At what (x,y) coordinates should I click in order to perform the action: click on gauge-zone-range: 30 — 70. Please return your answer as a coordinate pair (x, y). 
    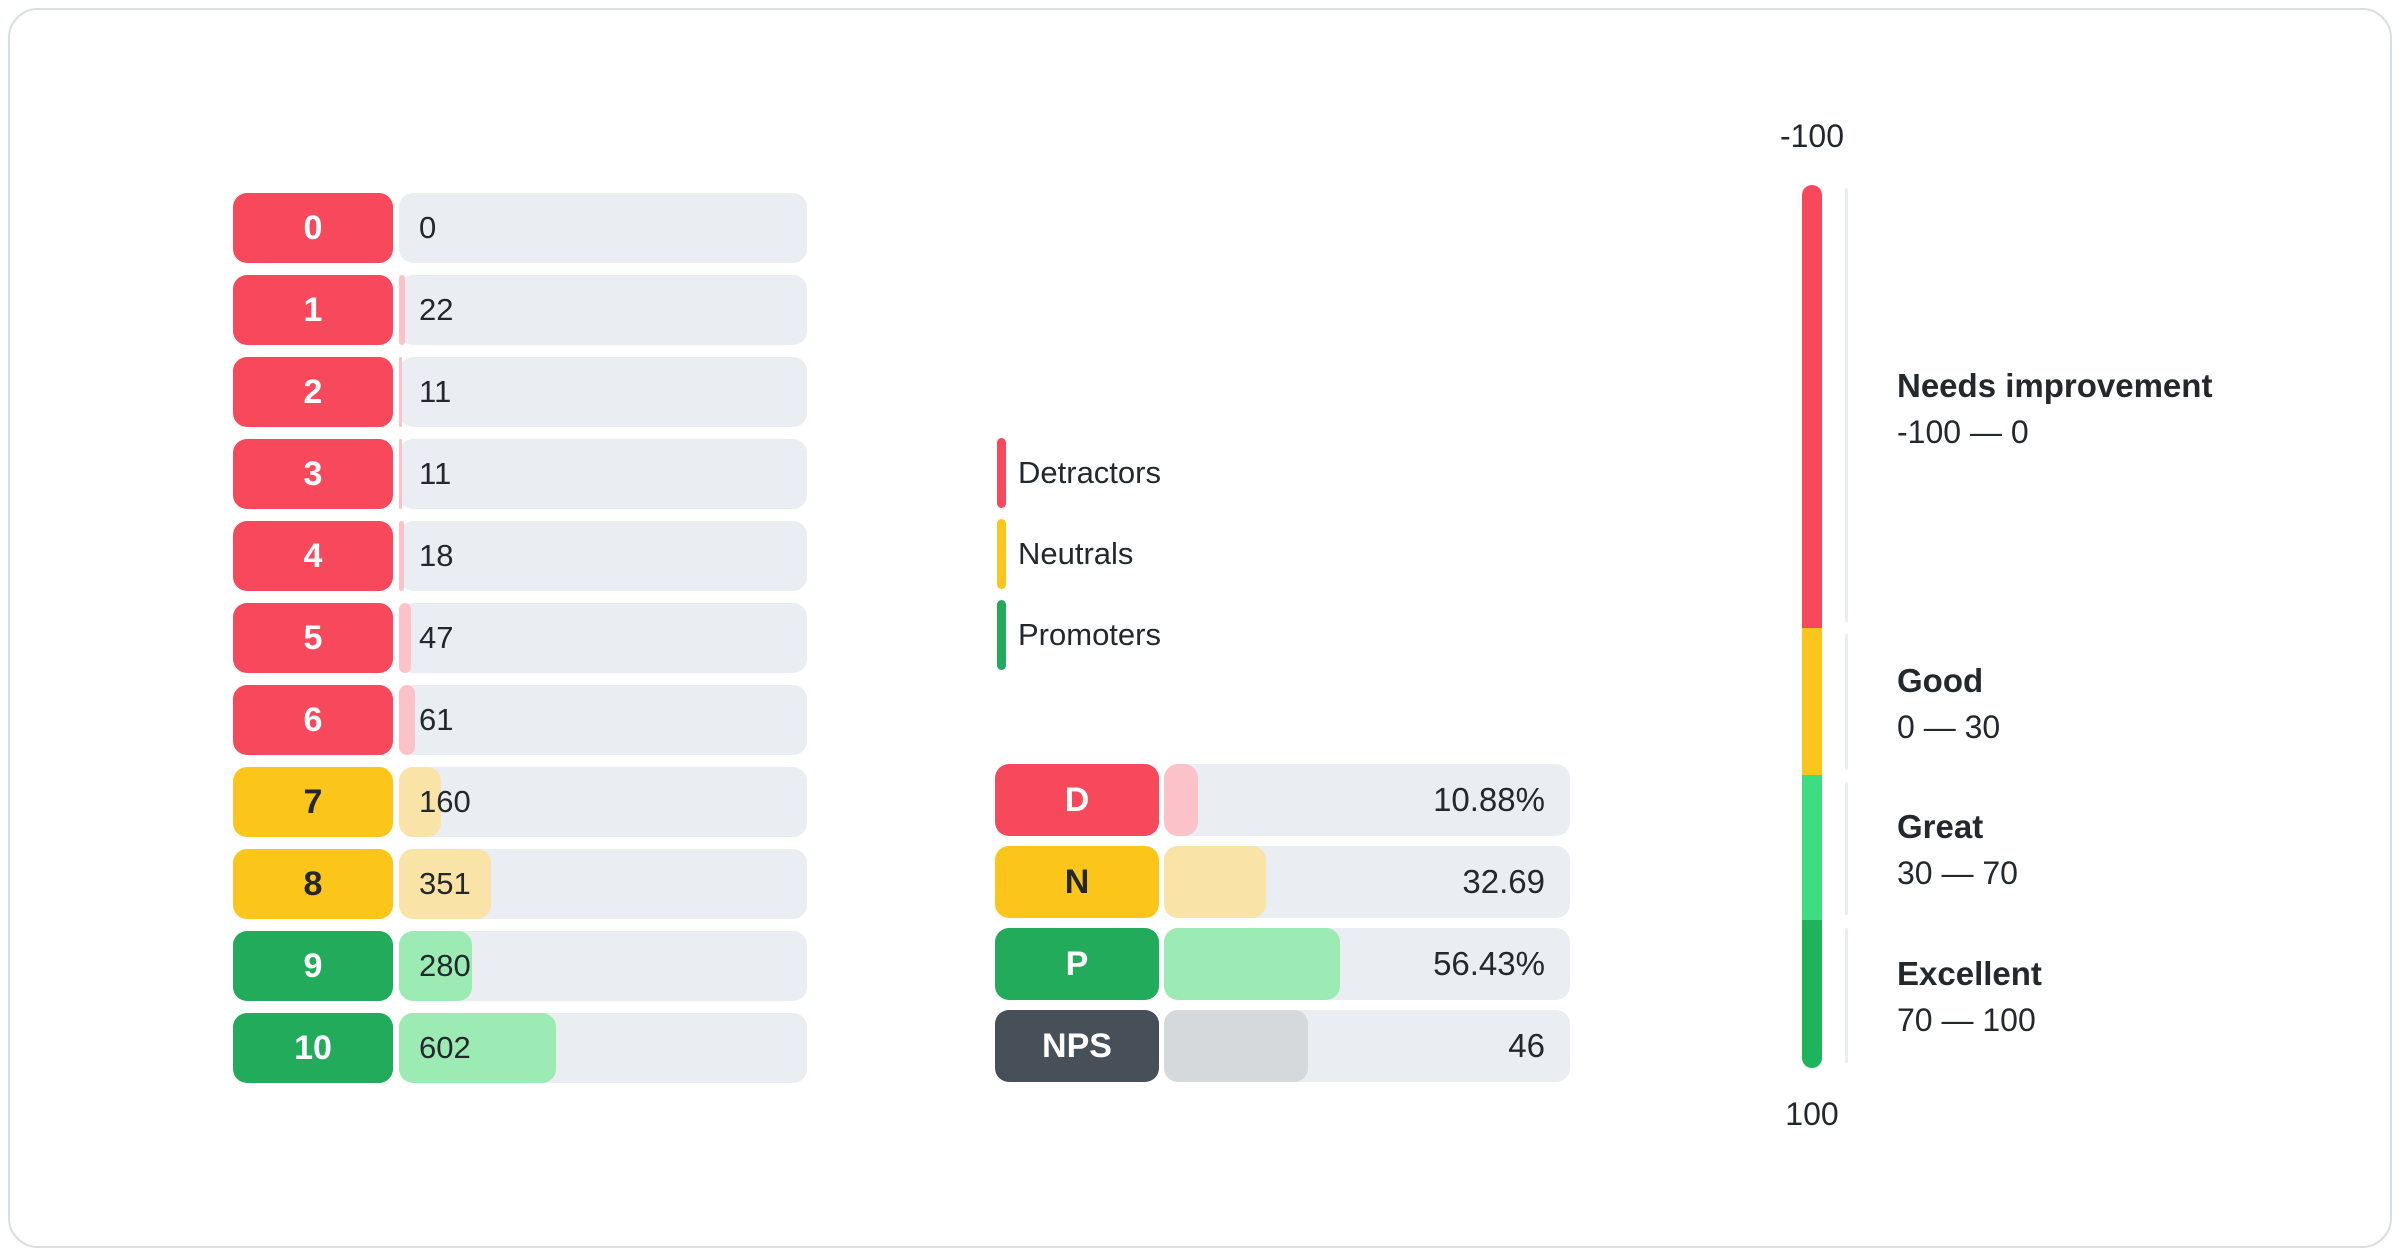
    Looking at the image, I should click on (1957, 873).